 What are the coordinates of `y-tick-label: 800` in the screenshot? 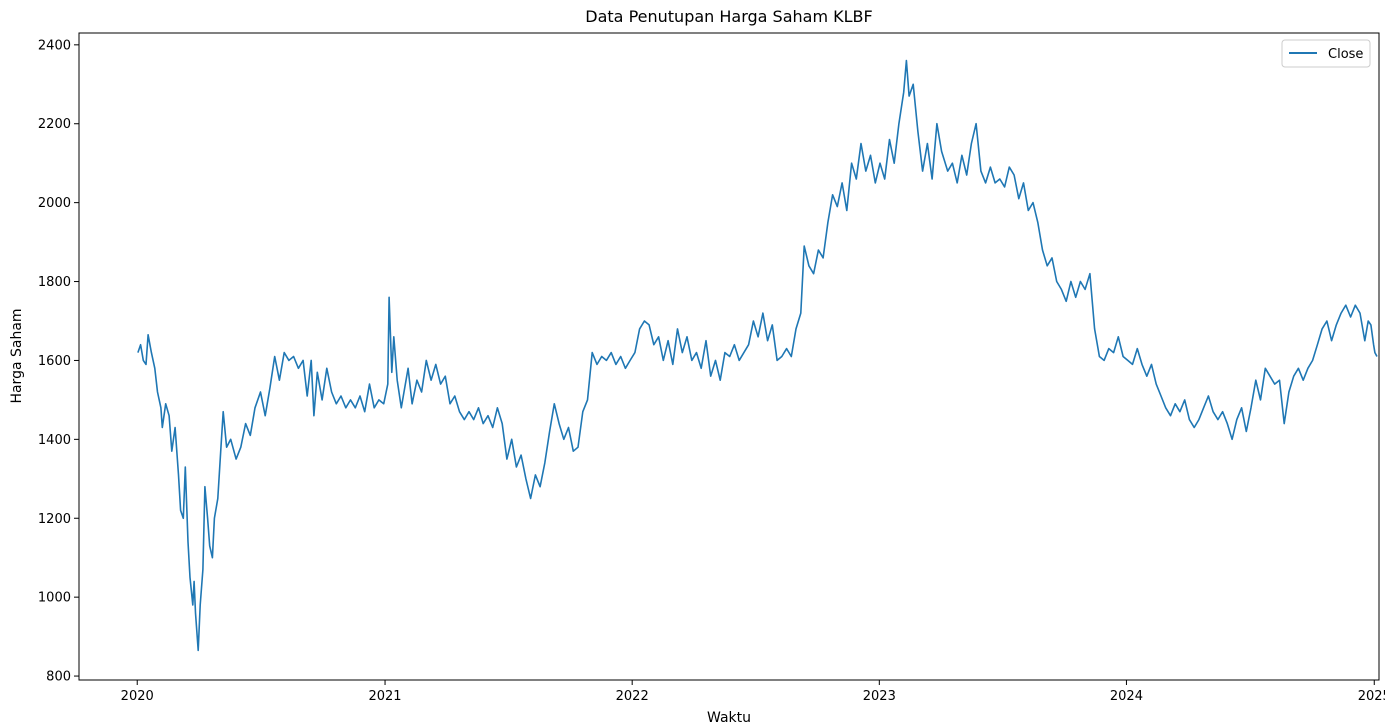 It's located at (58, 677).